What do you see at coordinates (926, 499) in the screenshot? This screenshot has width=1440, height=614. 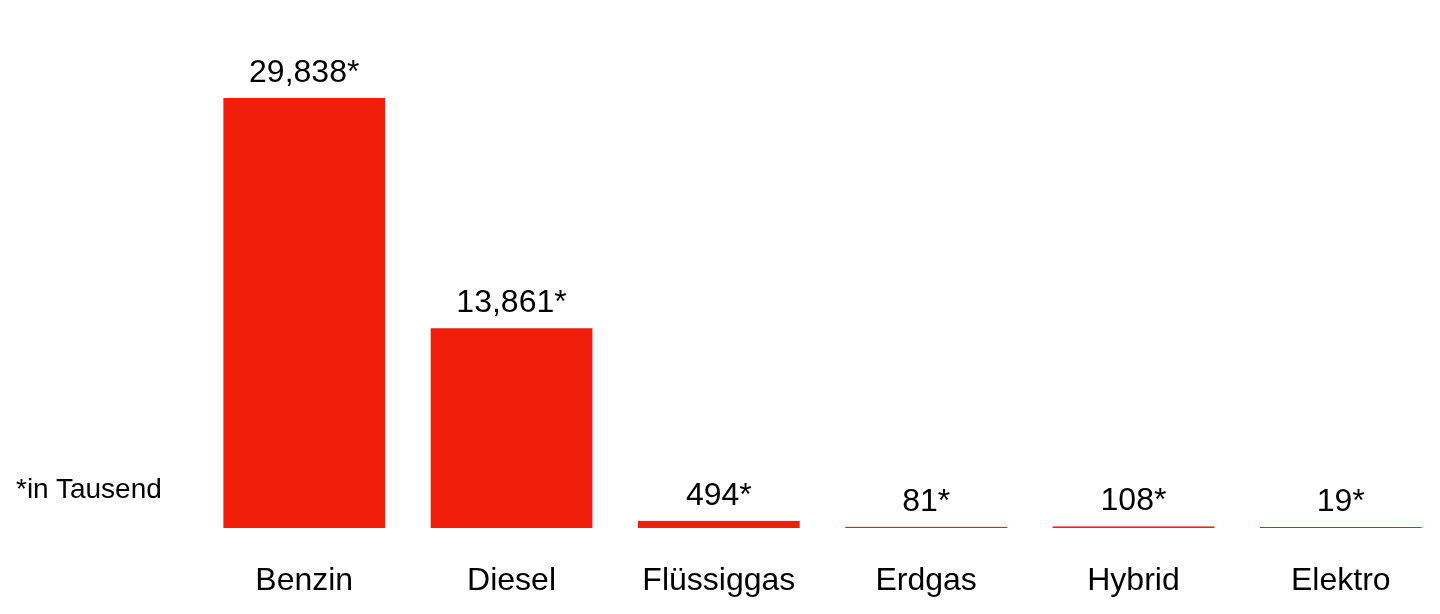 I see `data-label: 81*` at bounding box center [926, 499].